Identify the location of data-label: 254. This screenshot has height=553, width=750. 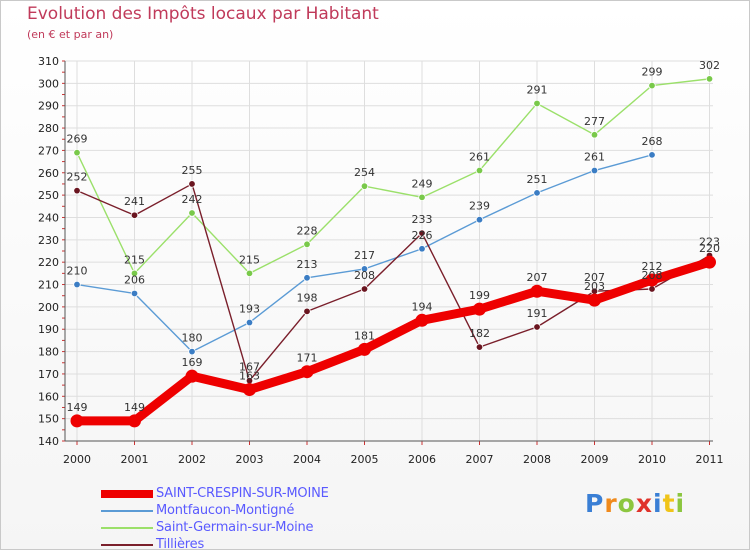
(364, 172).